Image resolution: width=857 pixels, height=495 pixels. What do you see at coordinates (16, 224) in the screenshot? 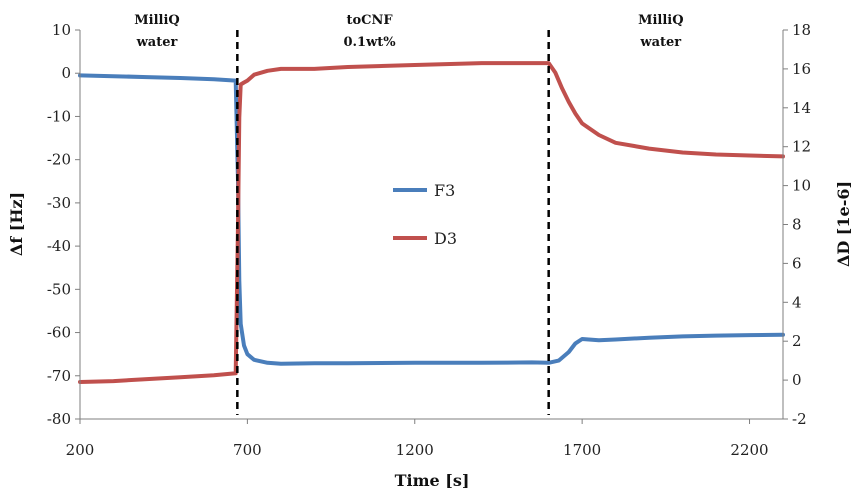
I see `y-axis-left-title: Δf [Hz]` at bounding box center [16, 224].